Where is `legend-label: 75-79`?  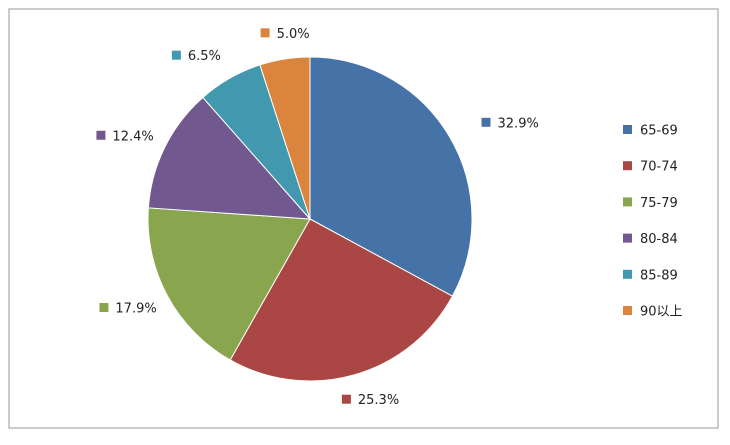
legend-label: 75-79 is located at coordinates (659, 203).